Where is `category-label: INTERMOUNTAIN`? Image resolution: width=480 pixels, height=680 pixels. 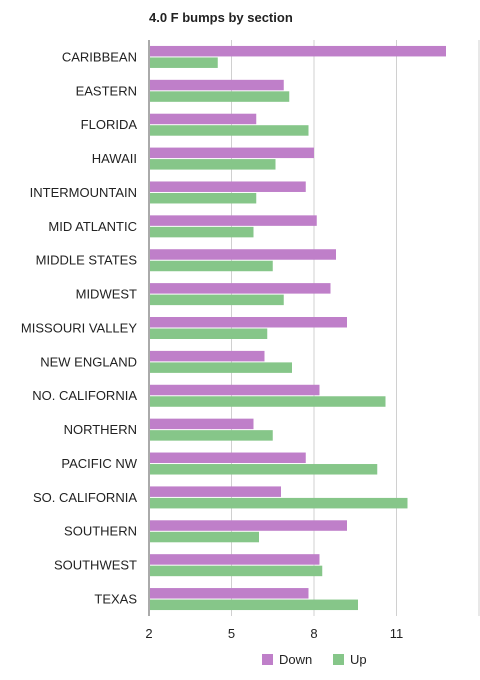 category-label: INTERMOUNTAIN is located at coordinates (83, 192).